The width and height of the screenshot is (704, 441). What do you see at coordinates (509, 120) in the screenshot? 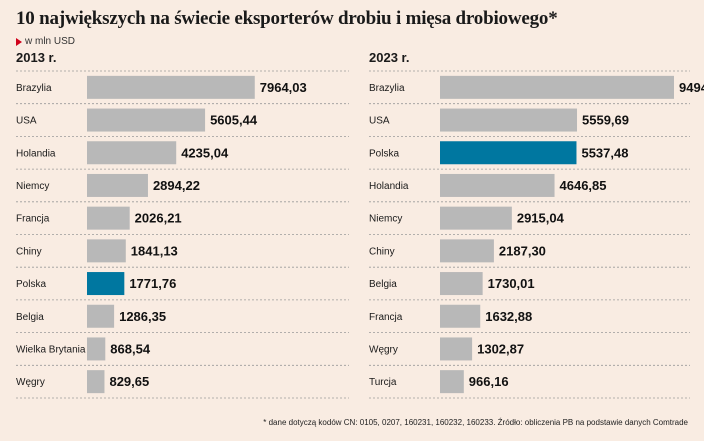
I see `bar-2023-usa` at bounding box center [509, 120].